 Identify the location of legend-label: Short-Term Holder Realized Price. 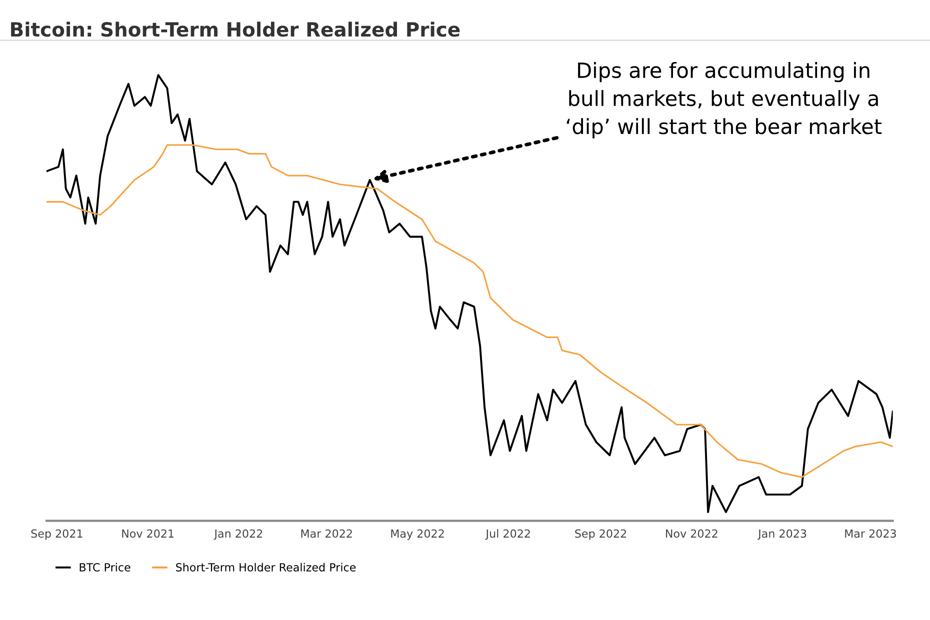
(266, 567).